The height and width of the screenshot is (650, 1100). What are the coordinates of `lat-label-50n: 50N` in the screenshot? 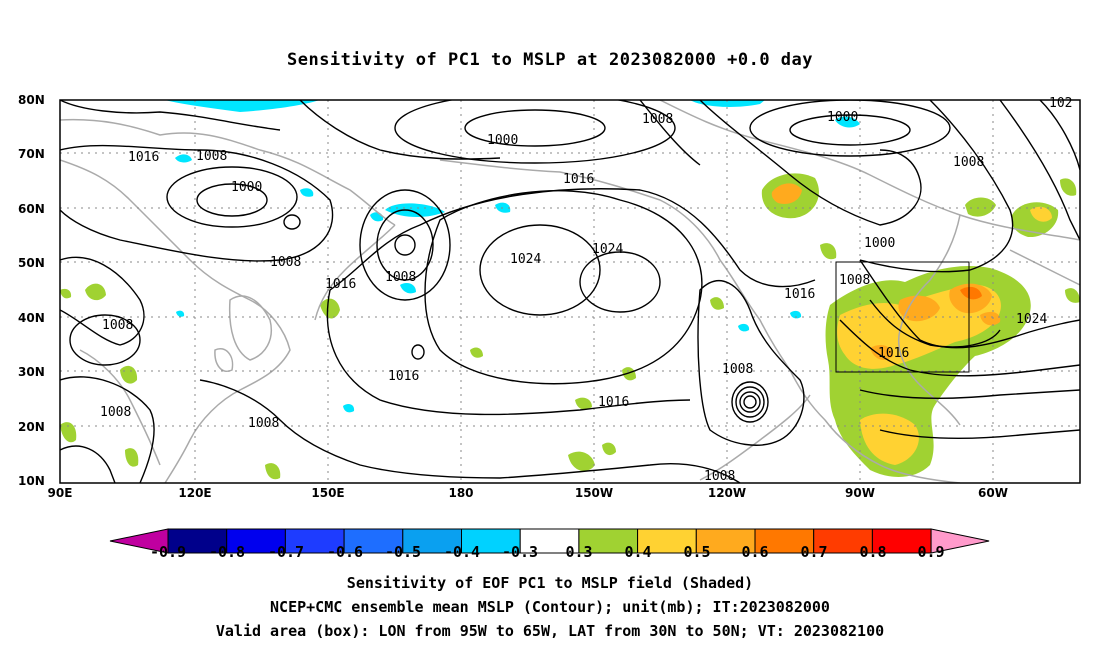 It's located at (31, 263).